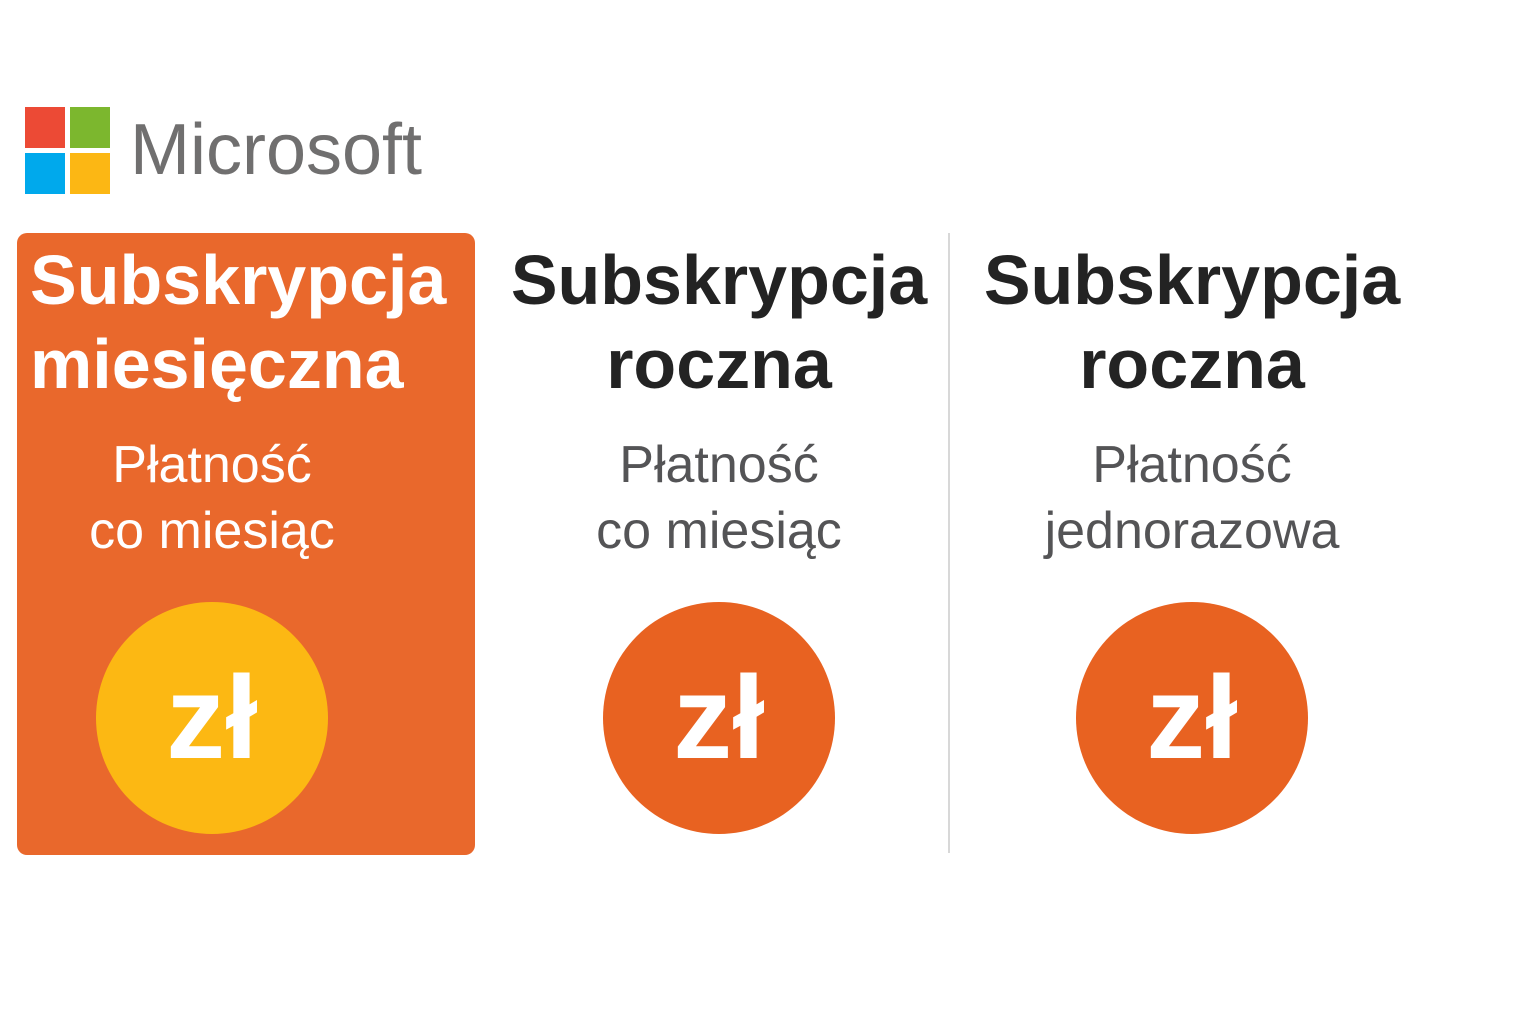 This screenshot has width=1536, height=1024. Describe the element at coordinates (217, 364) in the screenshot. I see `plan-title-line-2: miesięczna` at that location.